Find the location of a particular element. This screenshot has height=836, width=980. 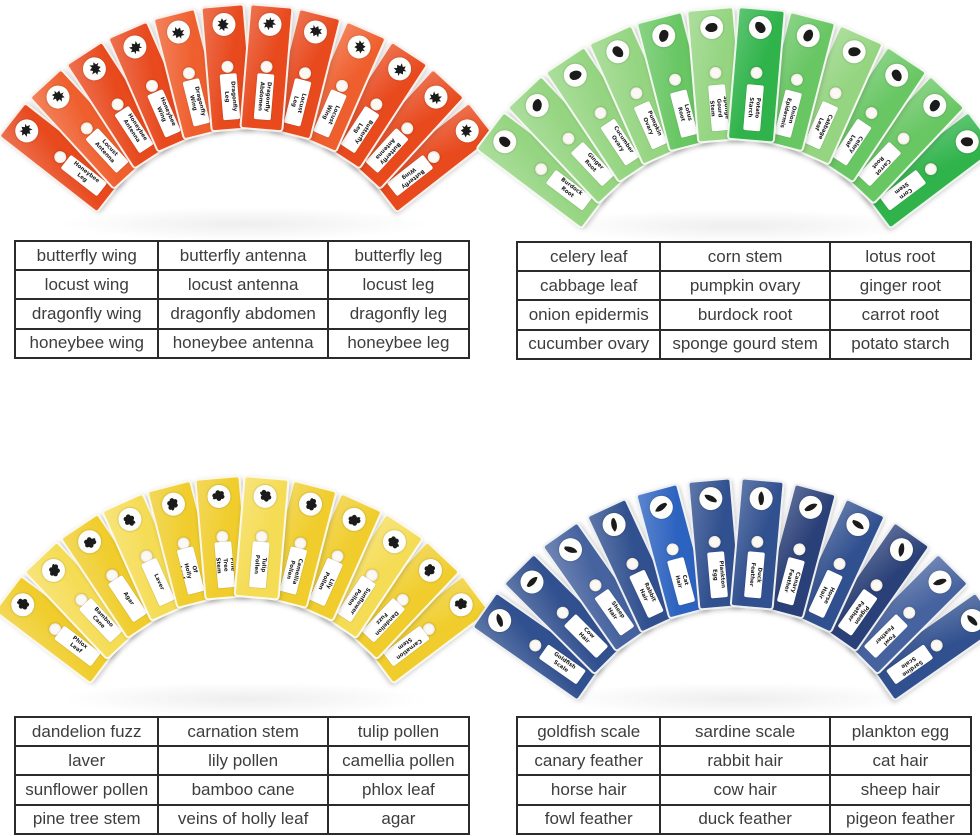

goldfish-scale-icon is located at coordinates (499, 620).